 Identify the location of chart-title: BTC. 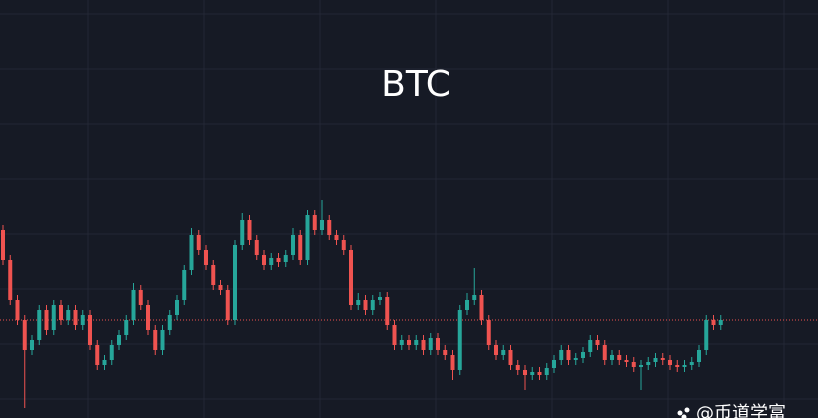
(416, 84).